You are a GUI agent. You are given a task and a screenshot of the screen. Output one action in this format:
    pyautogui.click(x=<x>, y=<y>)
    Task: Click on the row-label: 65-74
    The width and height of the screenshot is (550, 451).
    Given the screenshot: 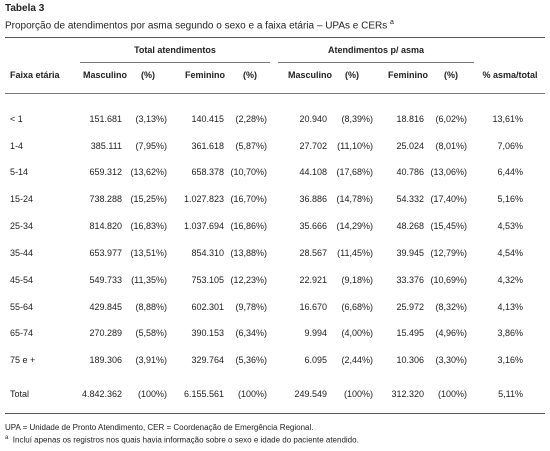 What is the action you would take?
    pyautogui.click(x=22, y=333)
    